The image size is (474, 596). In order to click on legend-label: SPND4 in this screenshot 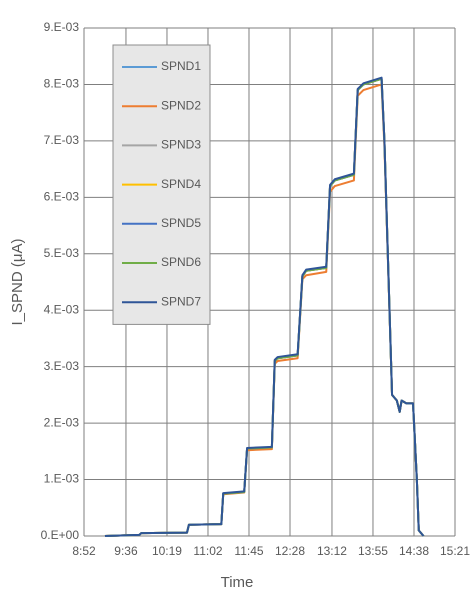, I will do `click(181, 184)`.